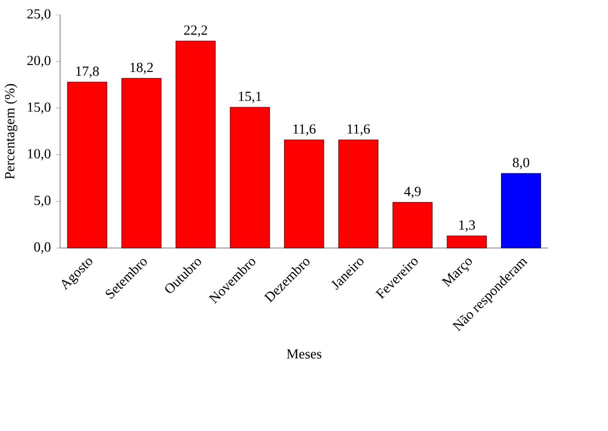  Describe the element at coordinates (412, 192) in the screenshot. I see `data-label: 4,9` at that location.